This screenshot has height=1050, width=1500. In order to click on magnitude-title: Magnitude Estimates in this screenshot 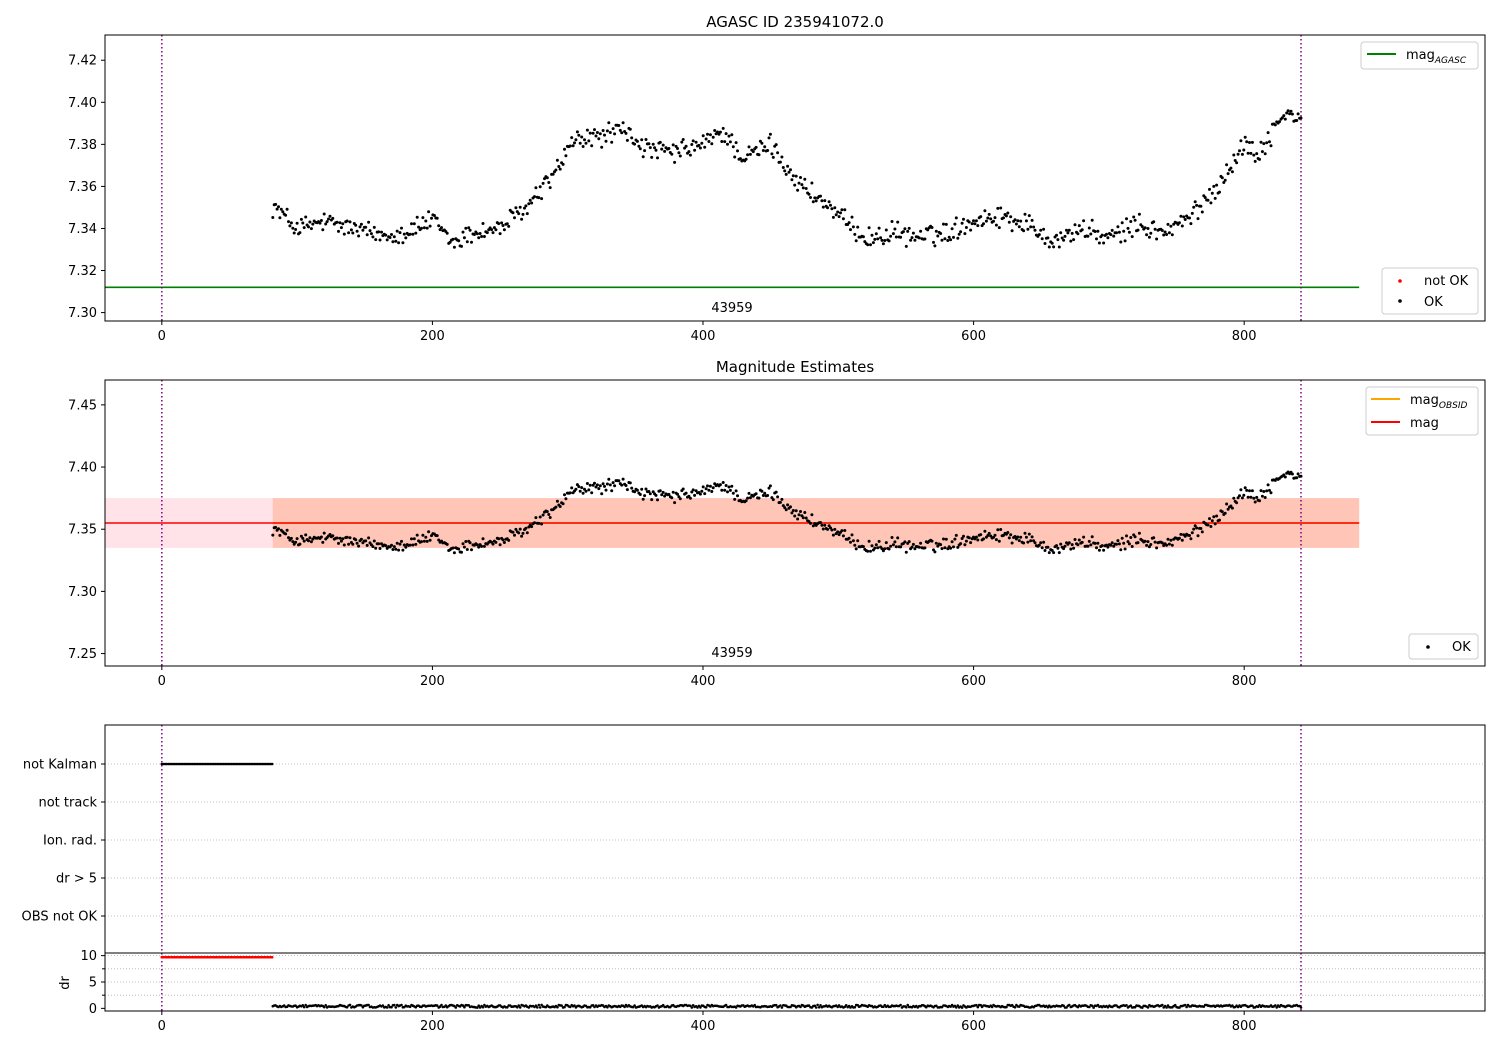, I will do `click(795, 367)`.